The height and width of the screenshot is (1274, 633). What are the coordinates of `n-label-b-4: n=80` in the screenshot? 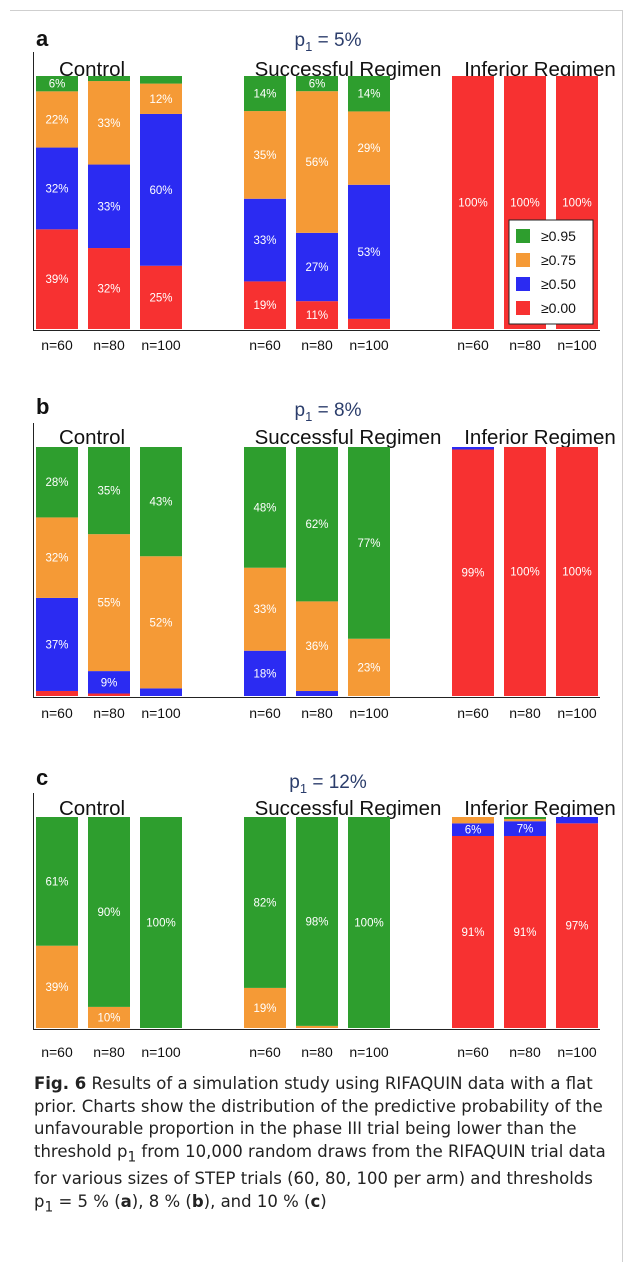 It's located at (317, 713).